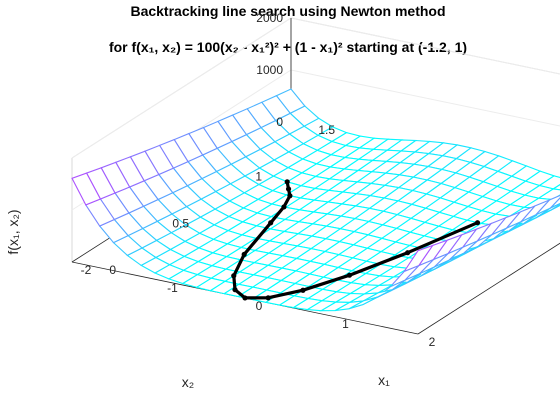 This screenshot has height=420, width=560. I want to click on z-tick-label: 0, so click(279, 122).